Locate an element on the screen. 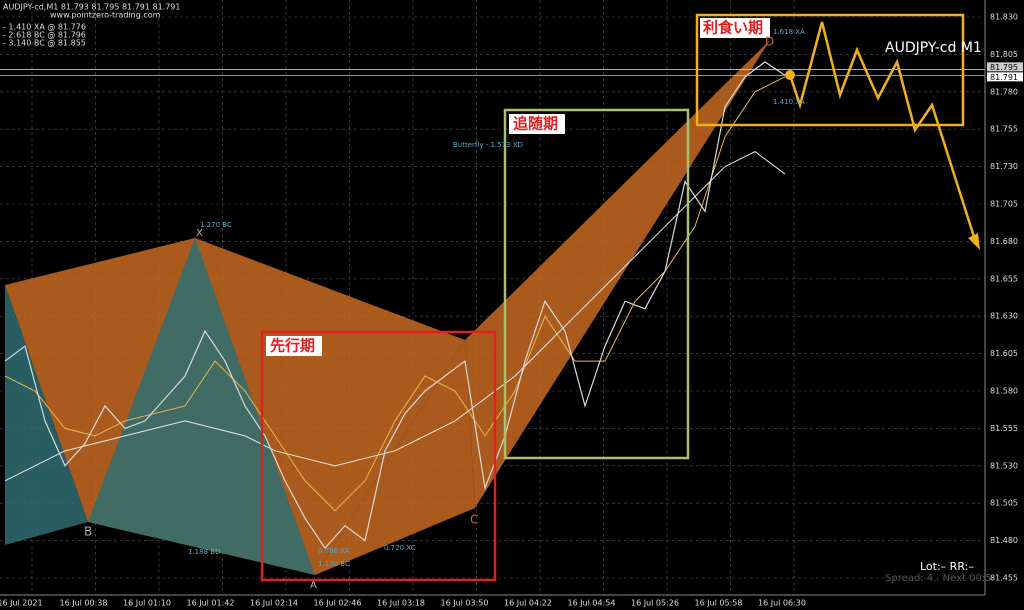 Image resolution: width=1024 pixels, height=610 pixels. price-tick-label: 81.555 is located at coordinates (1004, 428).